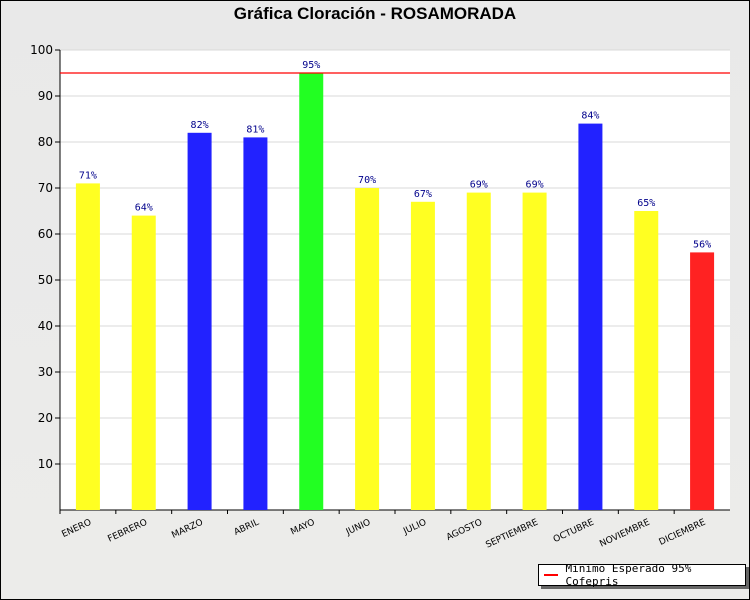  What do you see at coordinates (624, 534) in the screenshot?
I see `x-tick-label: NOVIEMBRE` at bounding box center [624, 534].